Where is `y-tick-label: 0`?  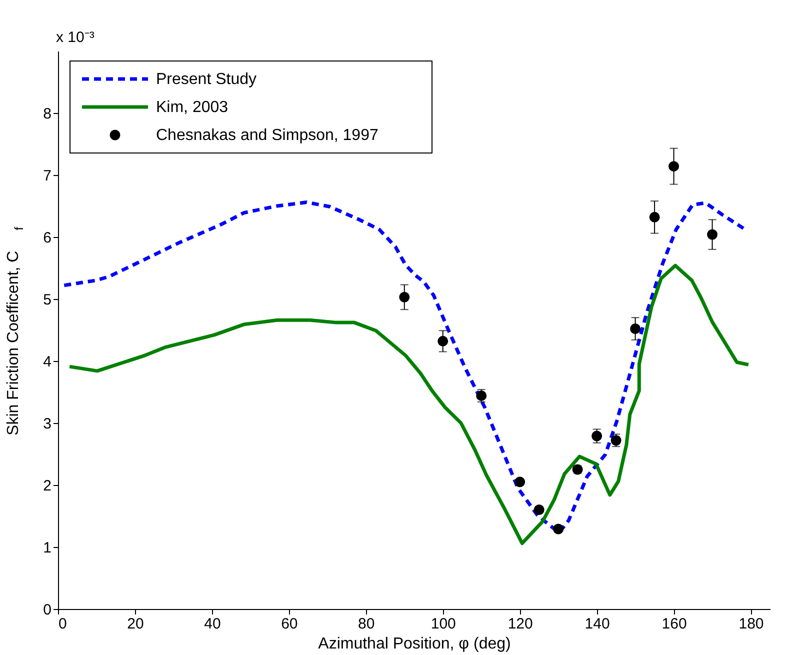
y-tick-label: 0 is located at coordinates (47, 610).